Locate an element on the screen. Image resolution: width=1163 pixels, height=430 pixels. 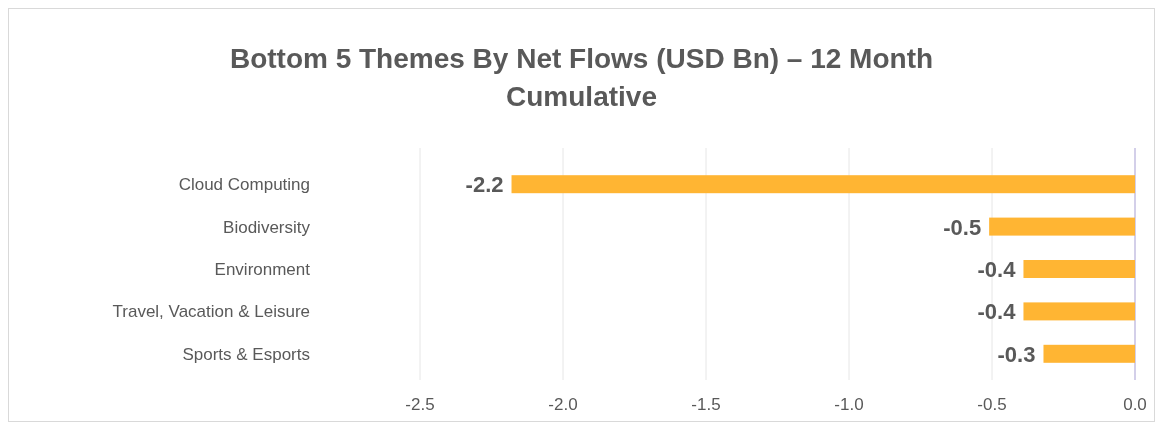
data-label: -0.5 is located at coordinates (962, 227).